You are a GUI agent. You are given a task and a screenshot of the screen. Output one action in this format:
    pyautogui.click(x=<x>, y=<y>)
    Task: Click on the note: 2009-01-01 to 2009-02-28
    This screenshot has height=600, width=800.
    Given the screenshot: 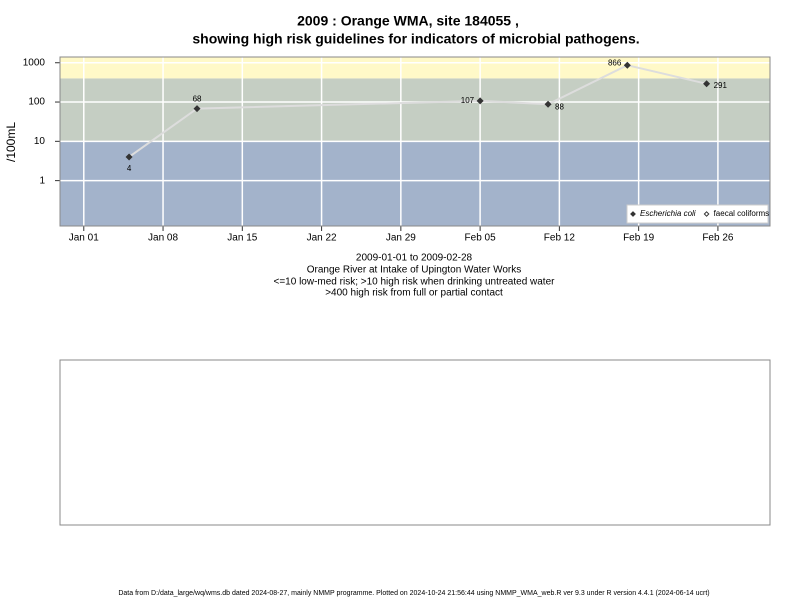 What is the action you would take?
    pyautogui.click(x=414, y=258)
    